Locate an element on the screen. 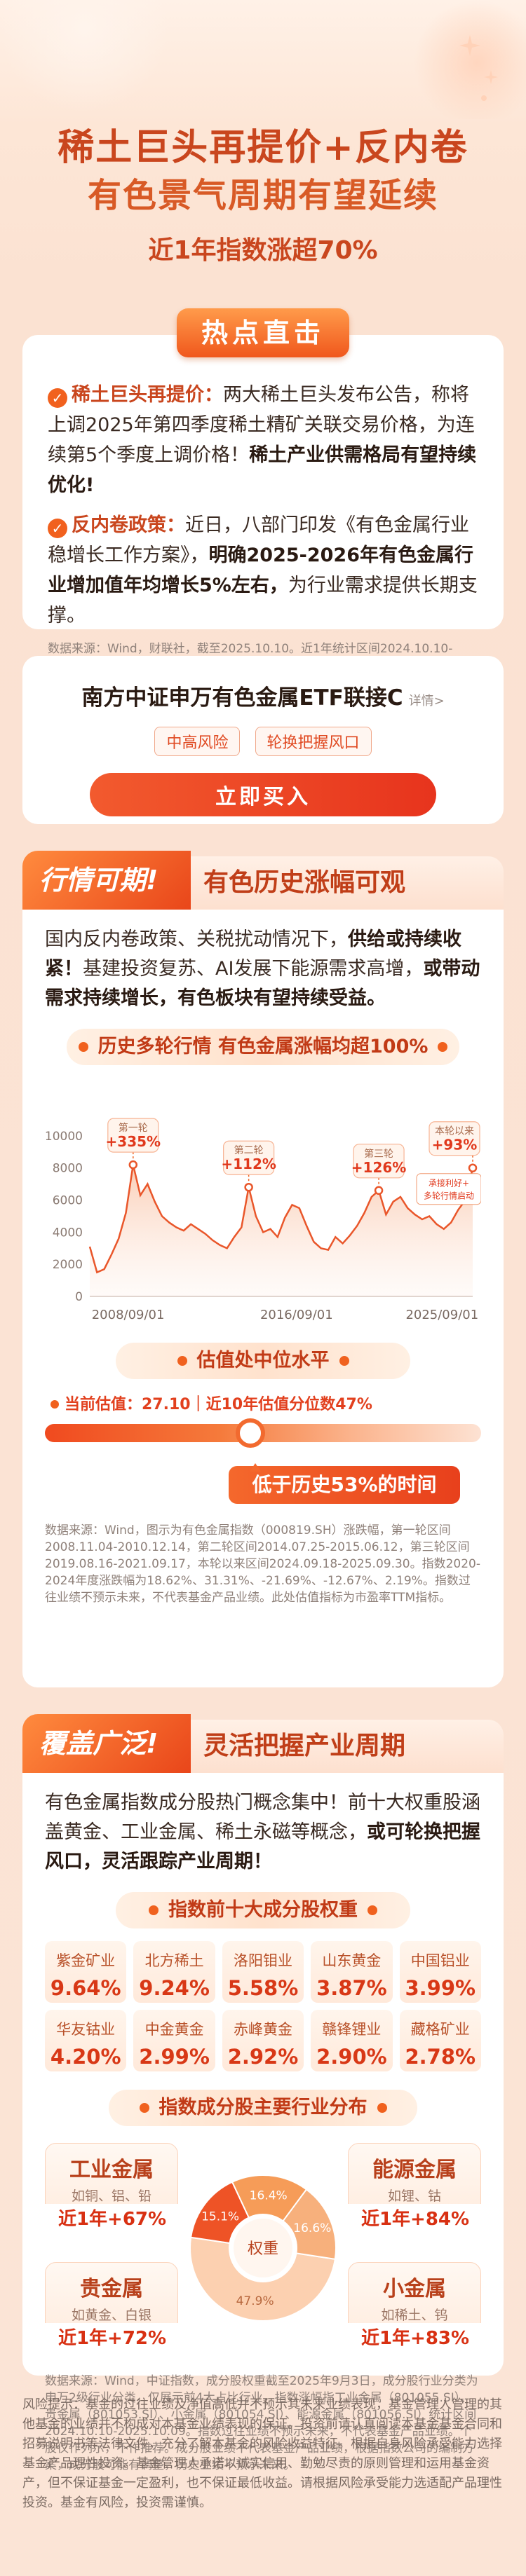 The width and height of the screenshot is (526, 2576). top10-pill: 指数前十大成分股权重 is located at coordinates (263, 1910).